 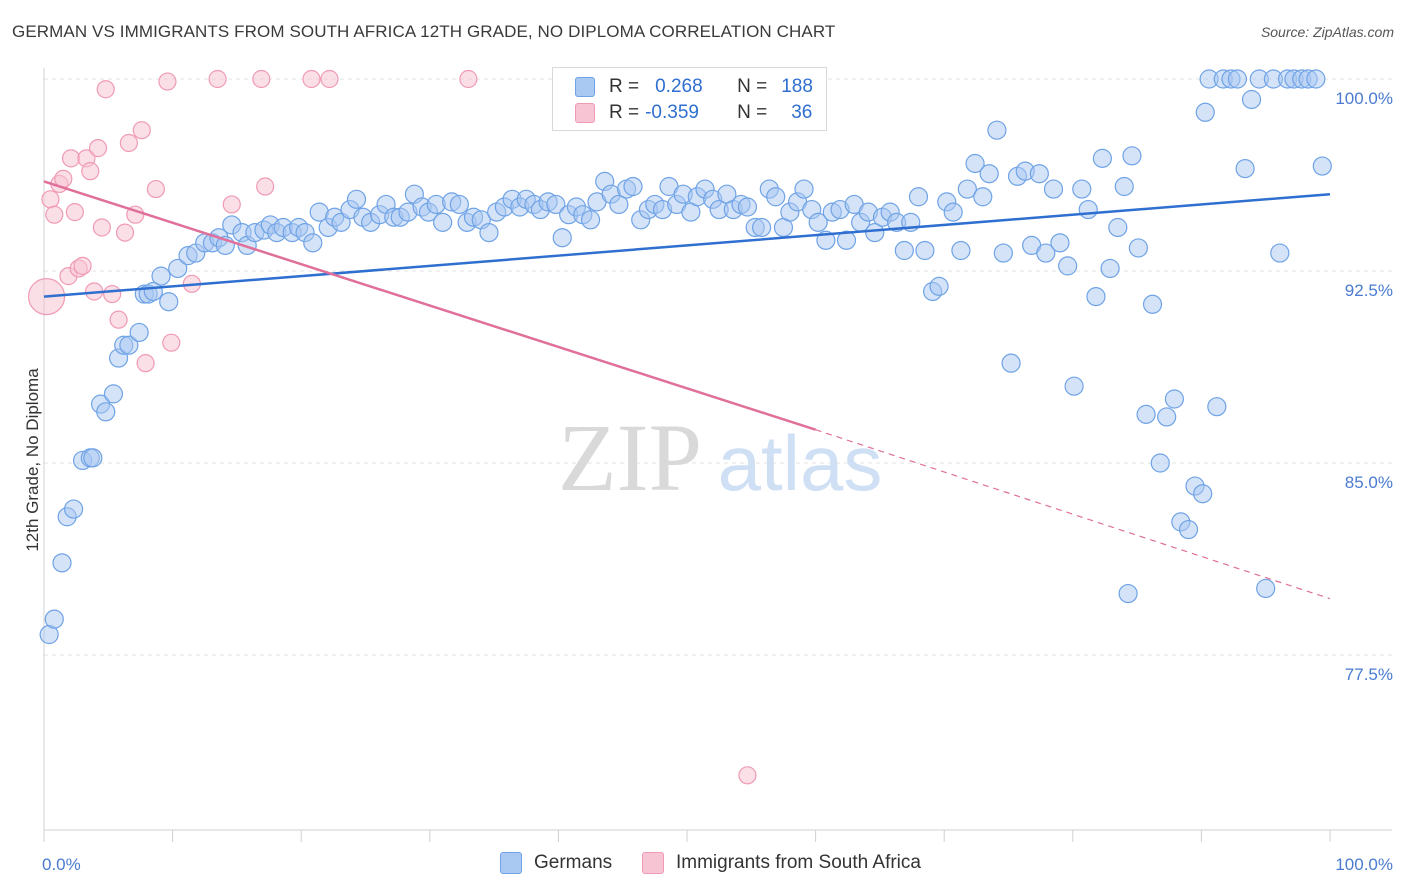 I want to click on legend-row-germans: R = 0.268 N = 188, so click(x=694, y=87).